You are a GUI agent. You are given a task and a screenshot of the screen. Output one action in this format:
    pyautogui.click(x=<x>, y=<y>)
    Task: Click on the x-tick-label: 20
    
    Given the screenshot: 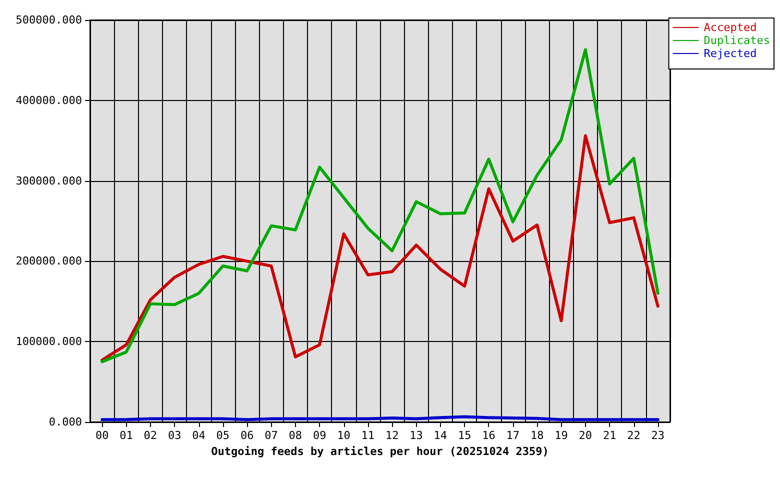 What is the action you would take?
    pyautogui.click(x=585, y=435)
    